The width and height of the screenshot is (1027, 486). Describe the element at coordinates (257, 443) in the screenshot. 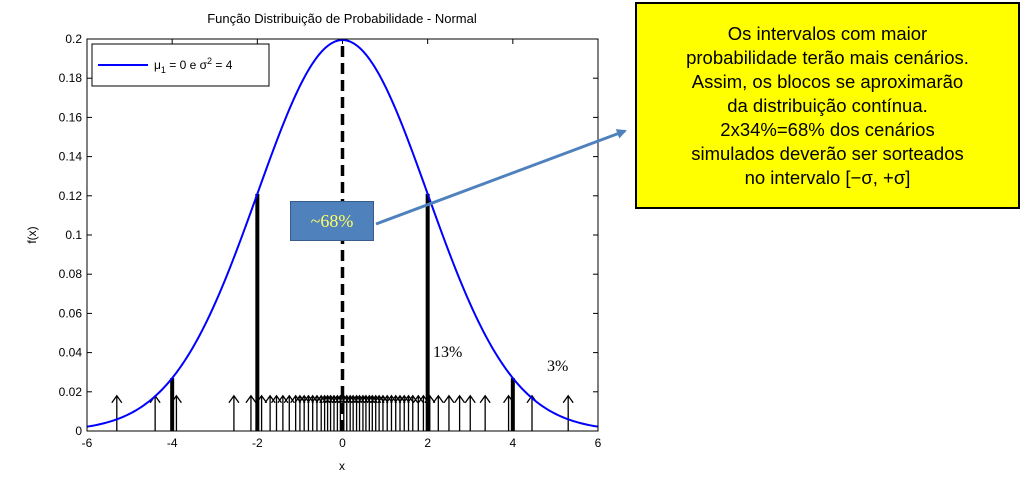

I see `x-tick-label: -2` at that location.